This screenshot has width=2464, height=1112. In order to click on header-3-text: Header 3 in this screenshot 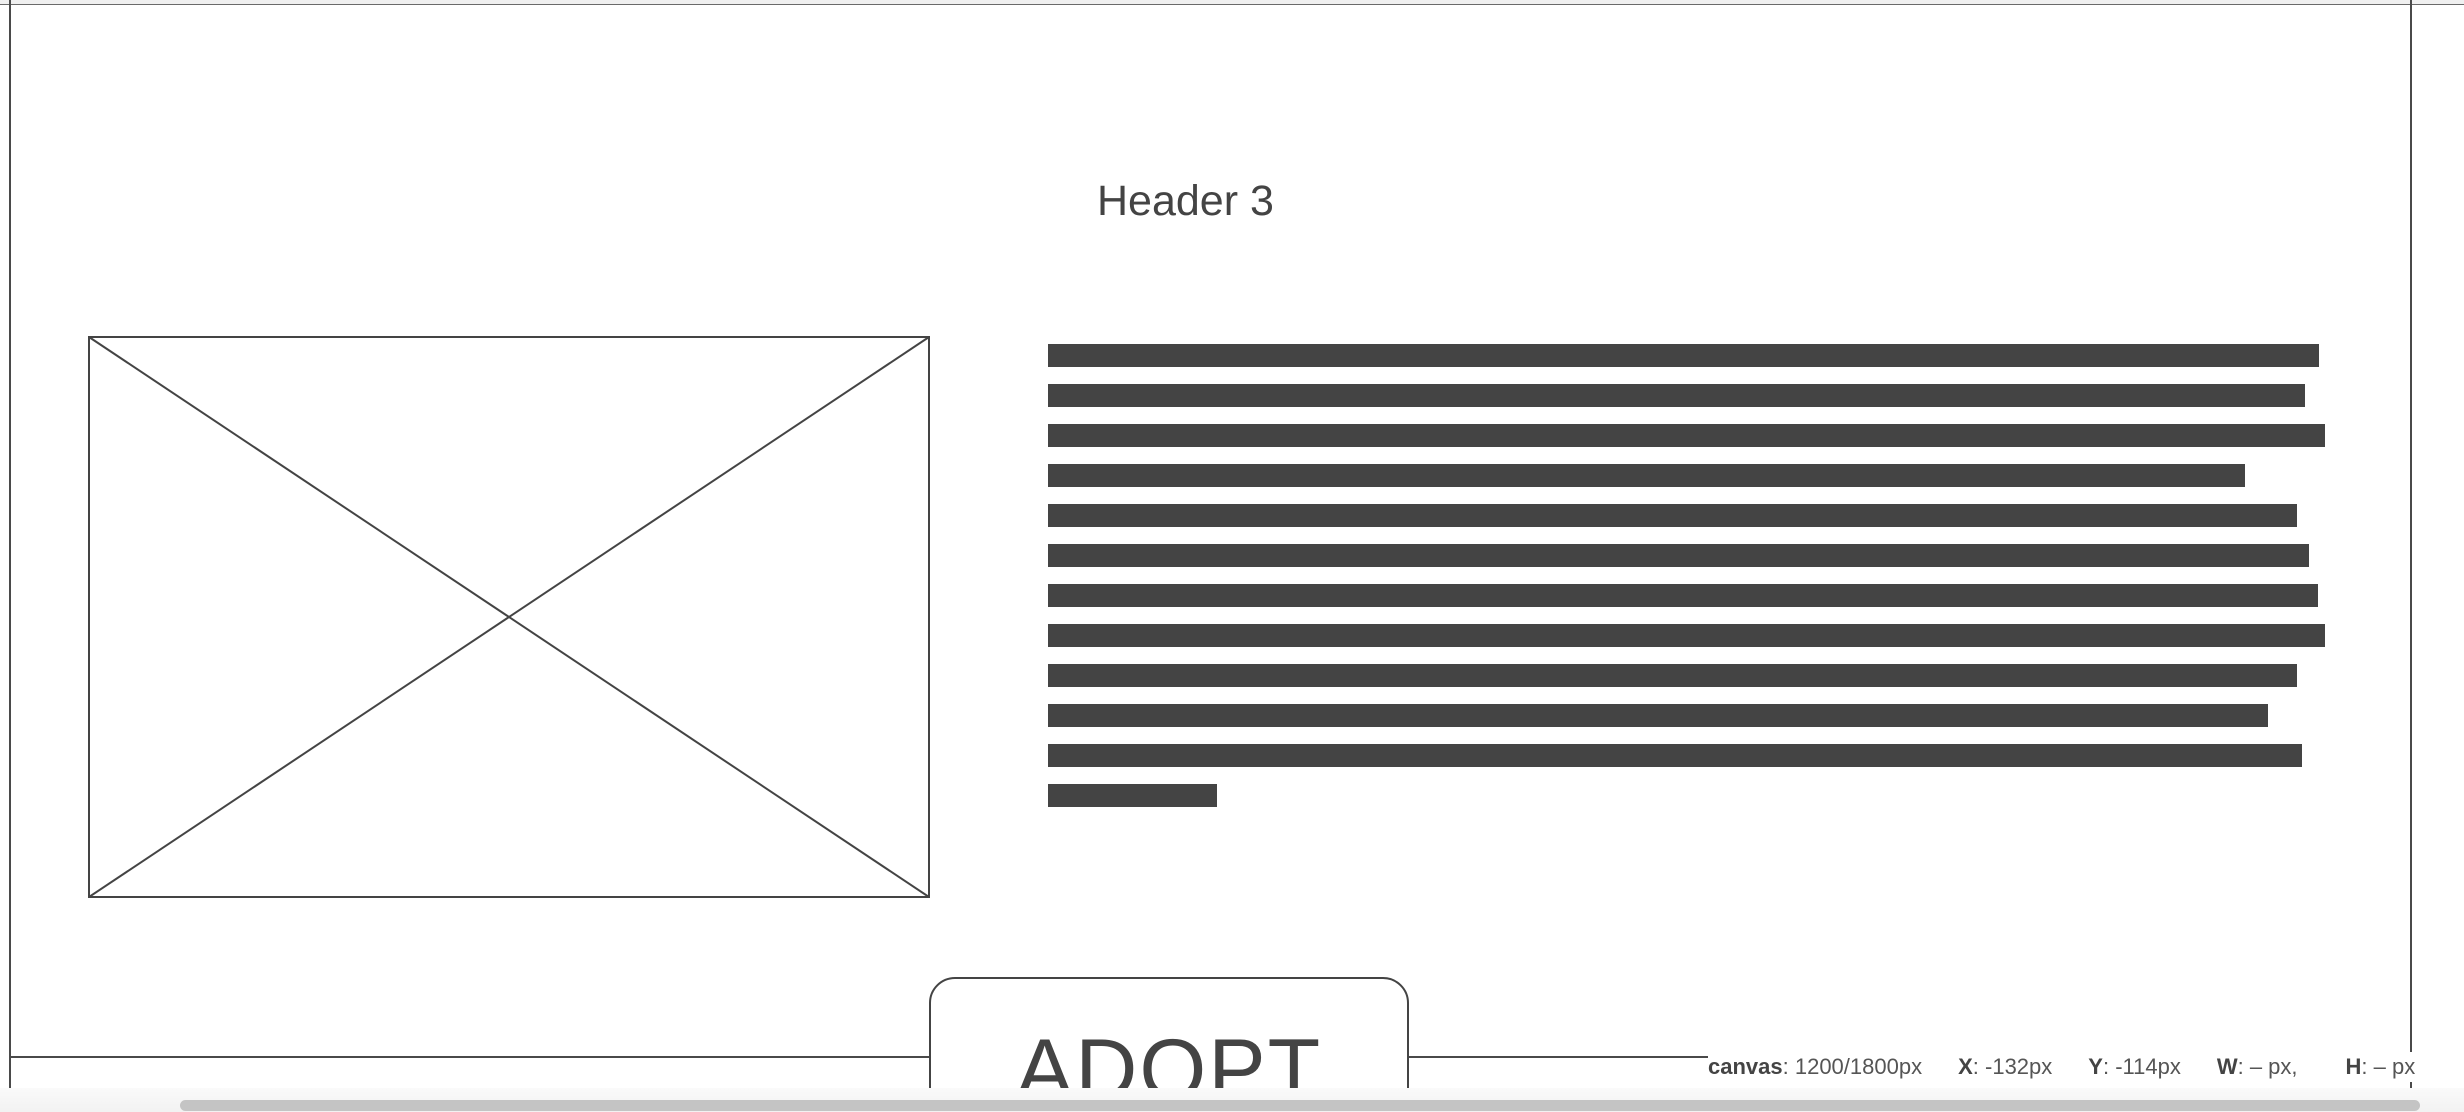, I will do `click(1185, 201)`.